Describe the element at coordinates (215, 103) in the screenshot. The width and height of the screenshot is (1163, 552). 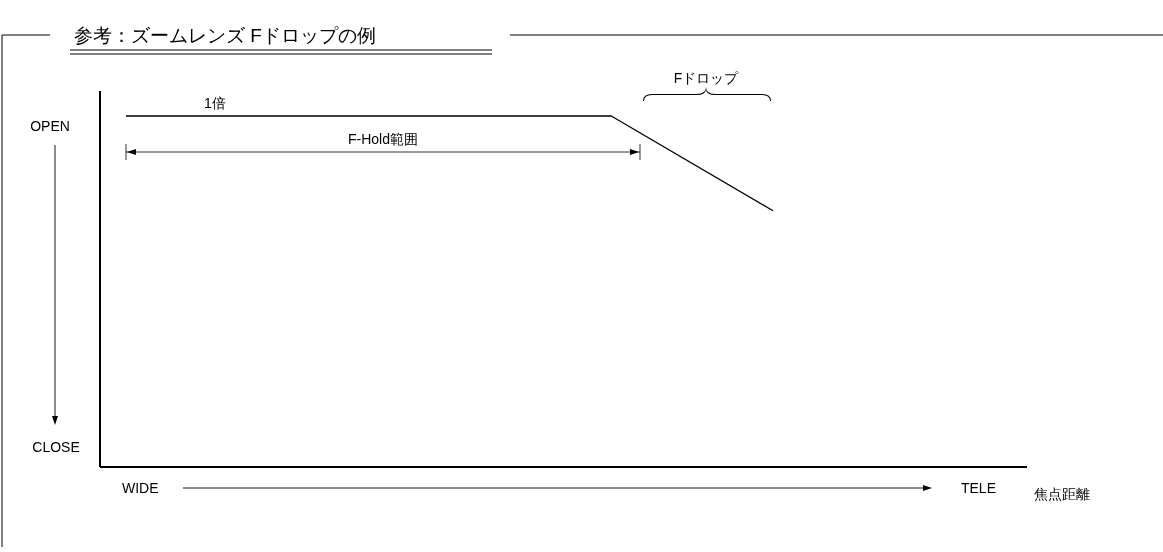
I see `text: 1倍` at that location.